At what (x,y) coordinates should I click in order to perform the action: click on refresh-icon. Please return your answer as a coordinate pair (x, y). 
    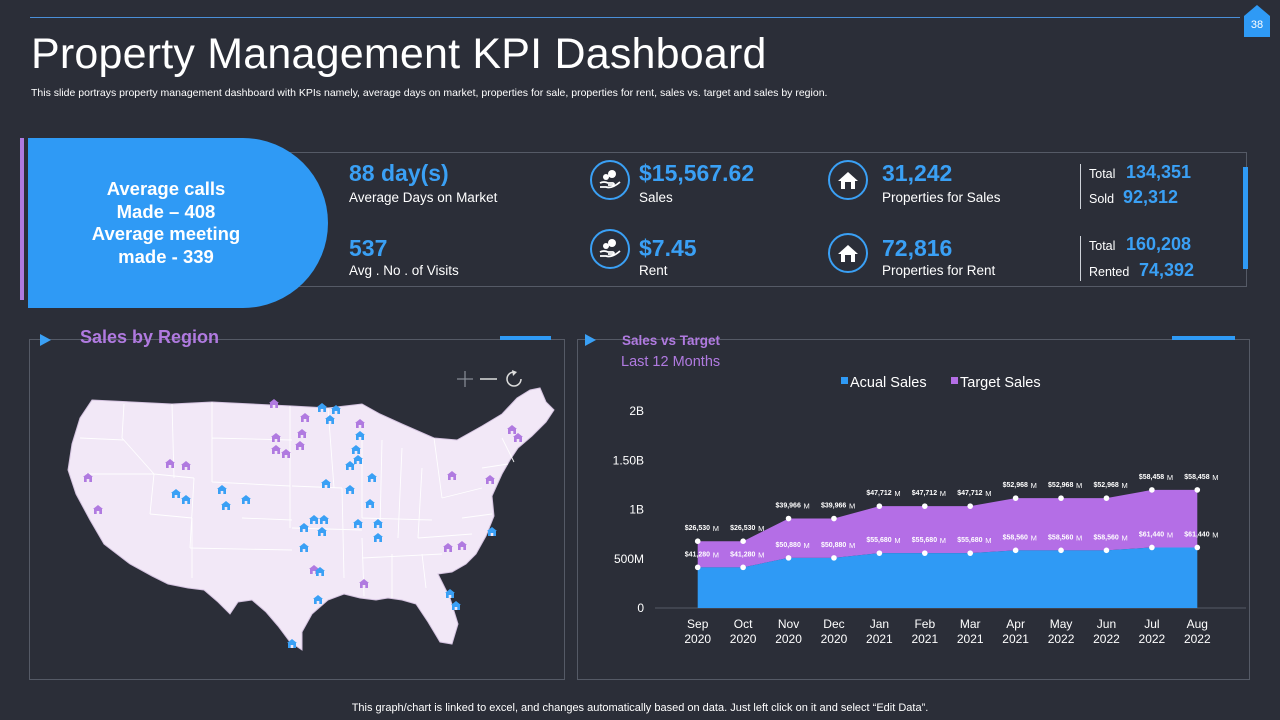
    Looking at the image, I should click on (514, 378).